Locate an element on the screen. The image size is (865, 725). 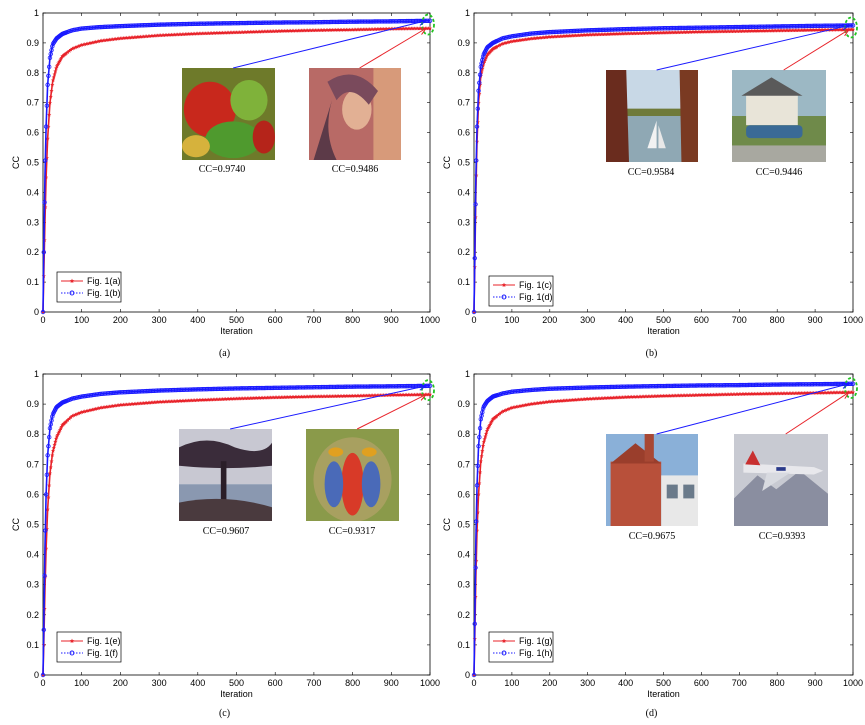
annotation-arrow-head is located at coordinates (845, 385).